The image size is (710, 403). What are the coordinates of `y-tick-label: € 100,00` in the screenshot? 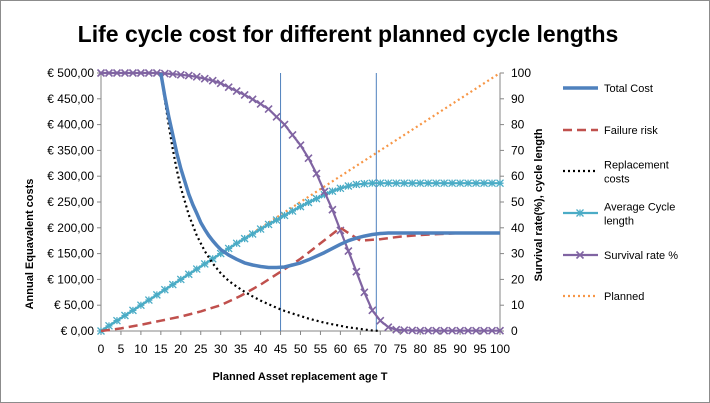 It's located at (70, 279).